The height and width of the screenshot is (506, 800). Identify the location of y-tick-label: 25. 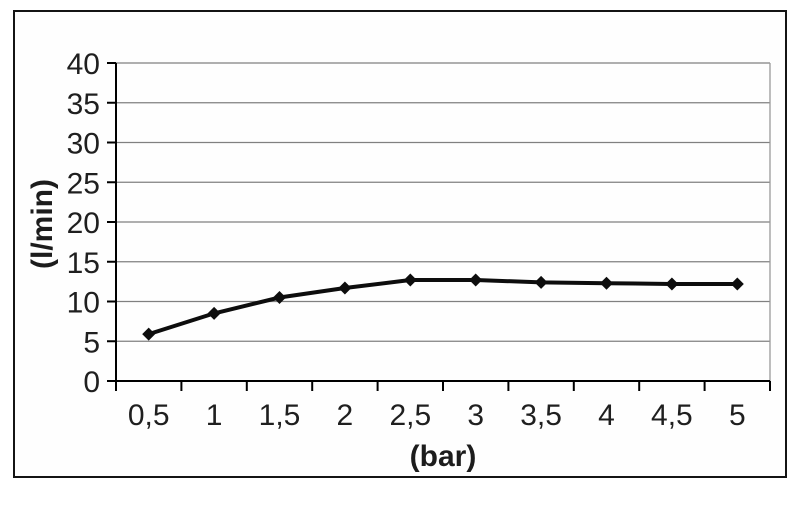
(83, 183).